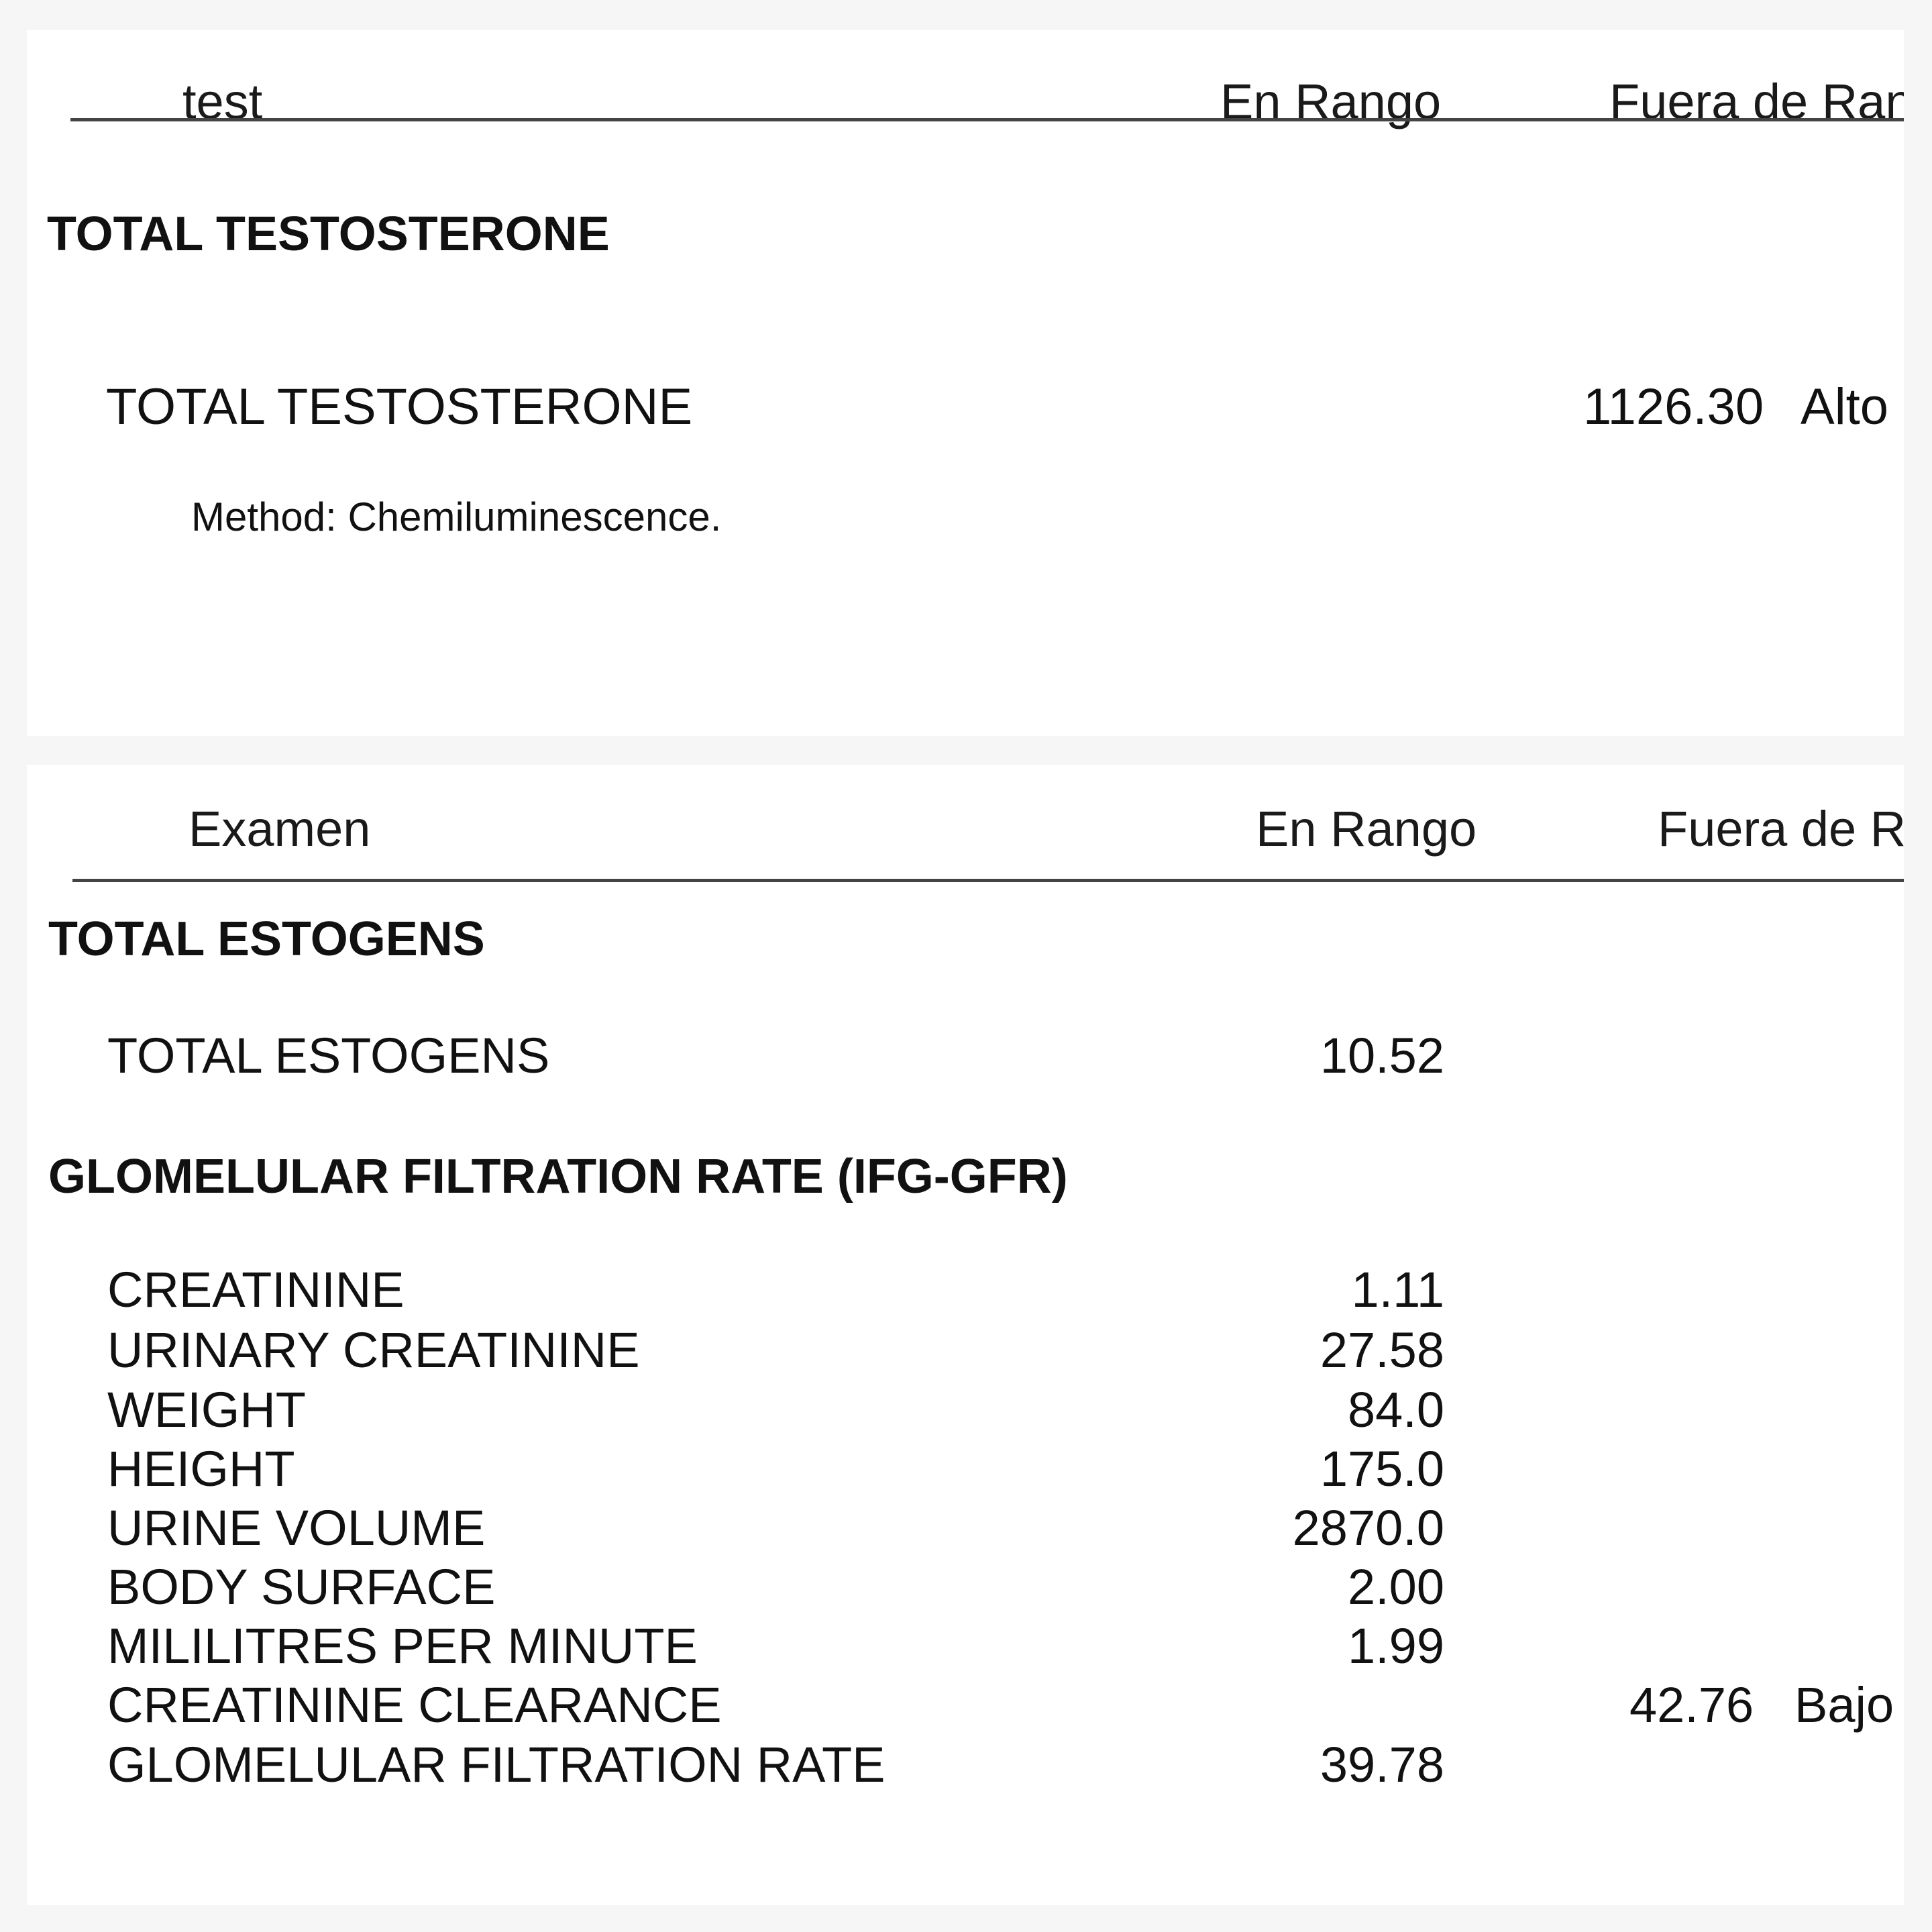  What do you see at coordinates (1781, 829) in the screenshot?
I see `header-out-range: Fuera de R` at bounding box center [1781, 829].